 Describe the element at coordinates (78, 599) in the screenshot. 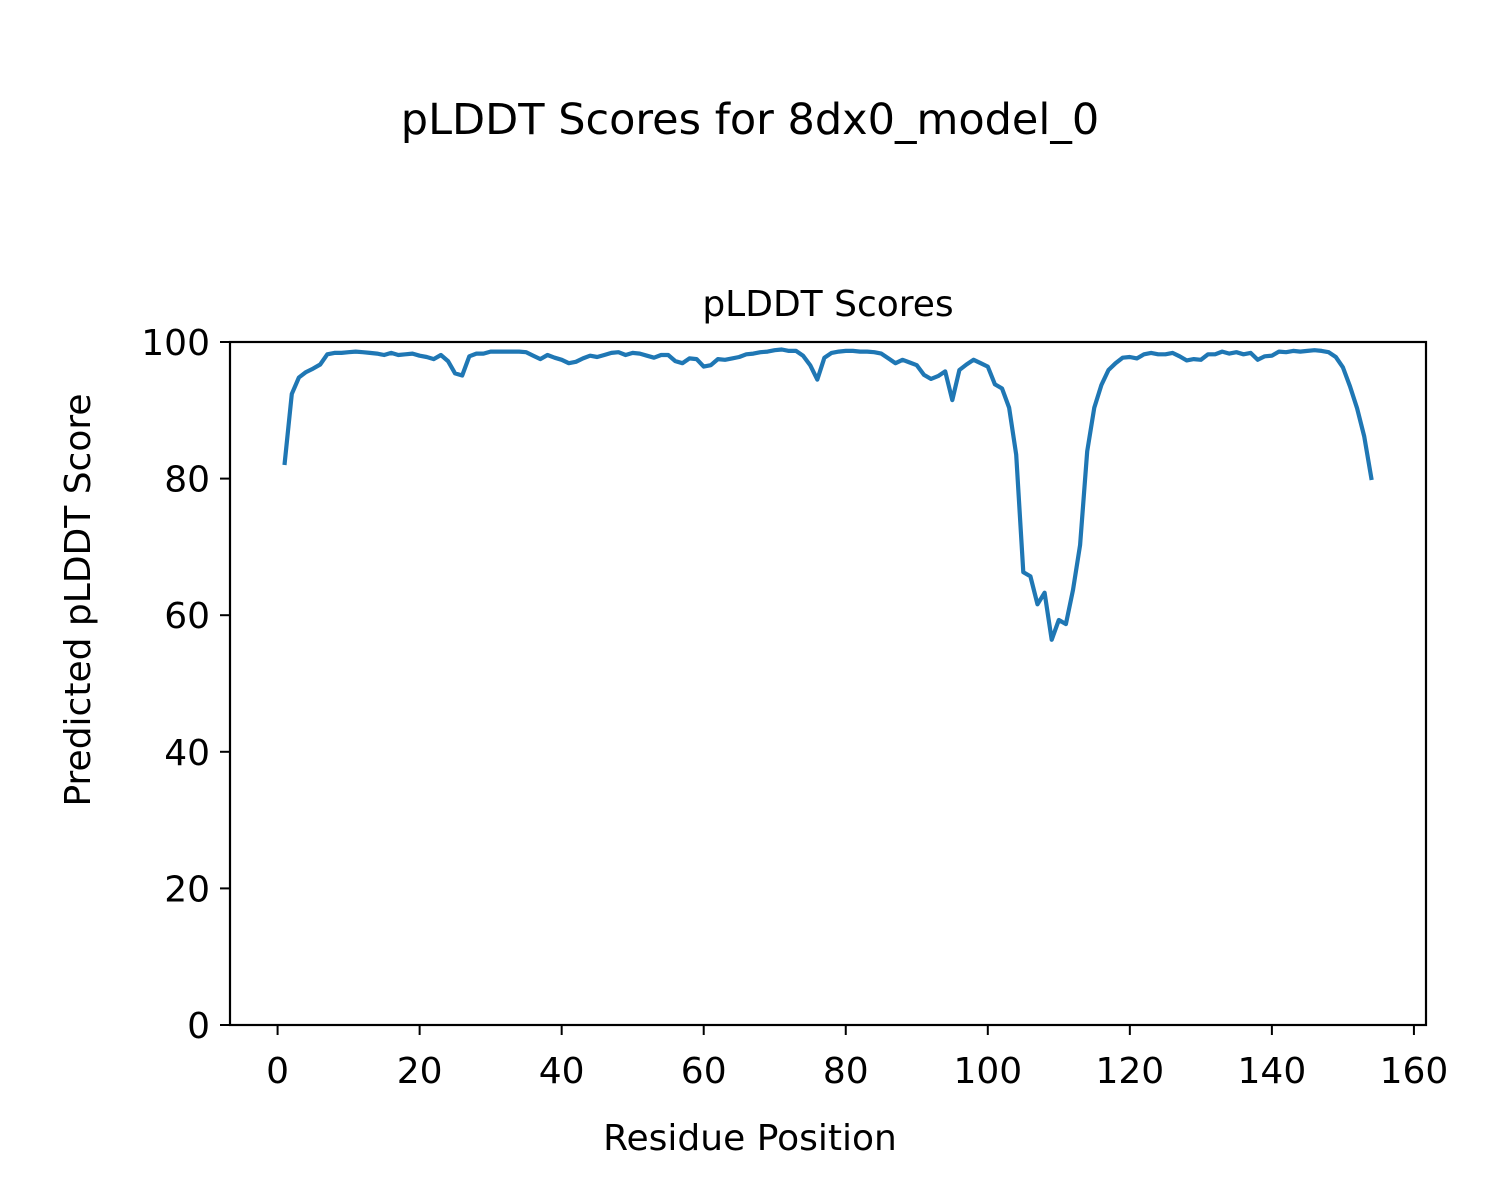

I see `y-axis-label: Predicted pLDDT Score` at that location.